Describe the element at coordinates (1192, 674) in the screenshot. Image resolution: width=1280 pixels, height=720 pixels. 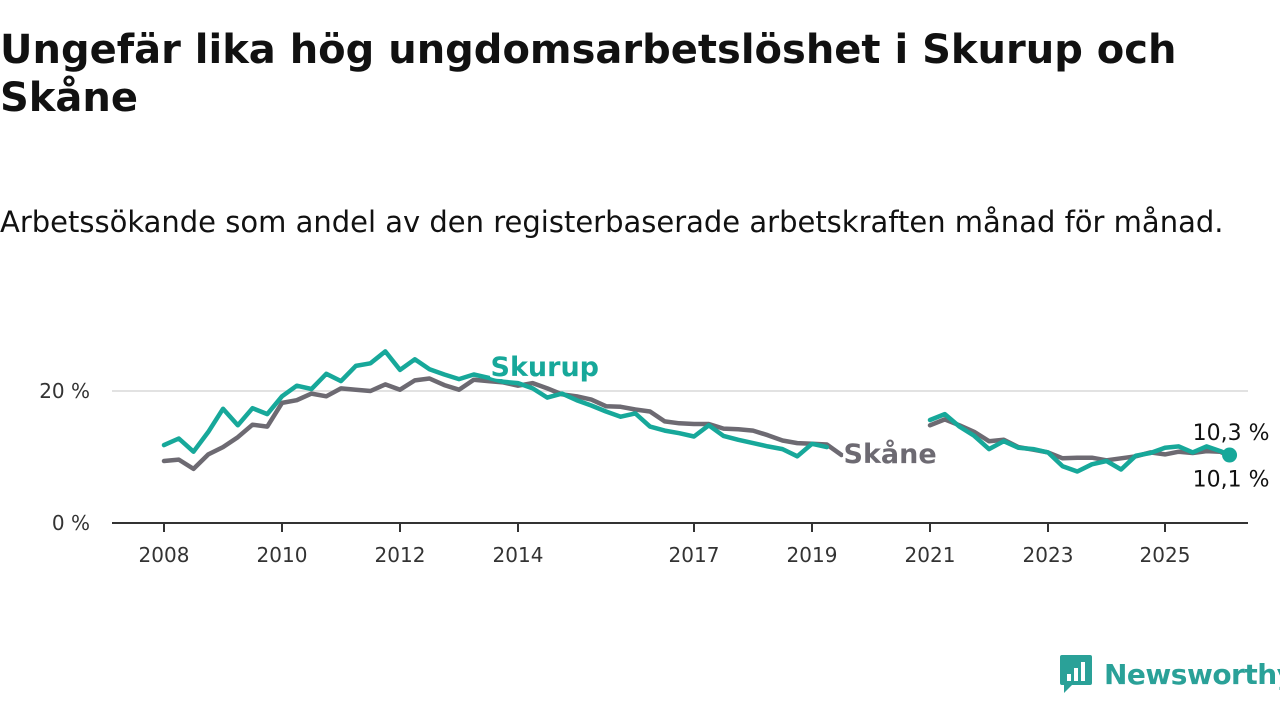
I see `brand-name: Newsworthy` at that location.